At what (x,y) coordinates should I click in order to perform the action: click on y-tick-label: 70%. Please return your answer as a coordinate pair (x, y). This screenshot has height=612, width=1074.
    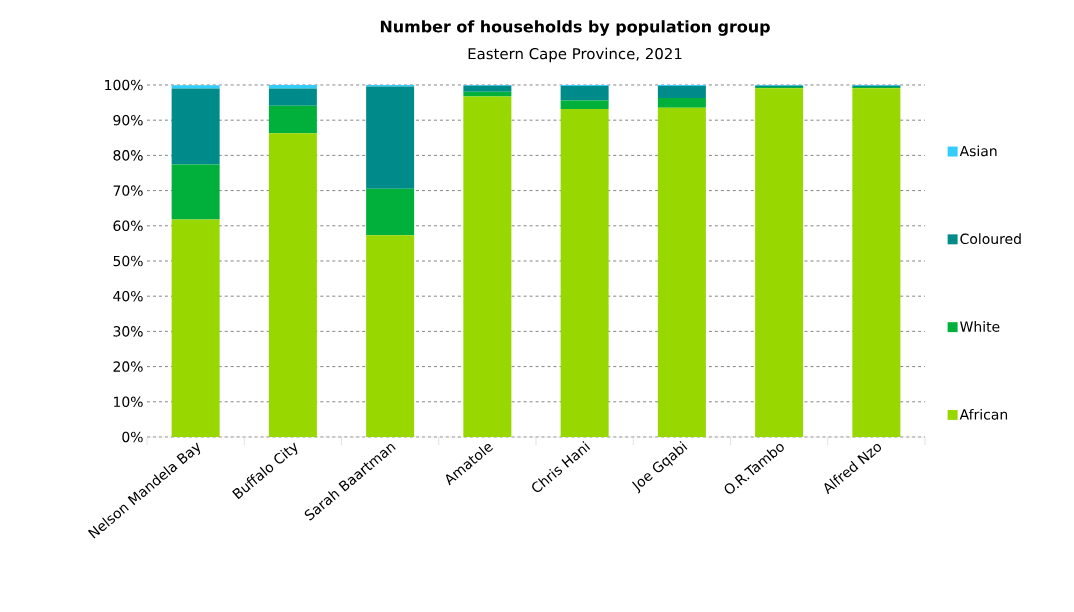
    Looking at the image, I should click on (128, 190).